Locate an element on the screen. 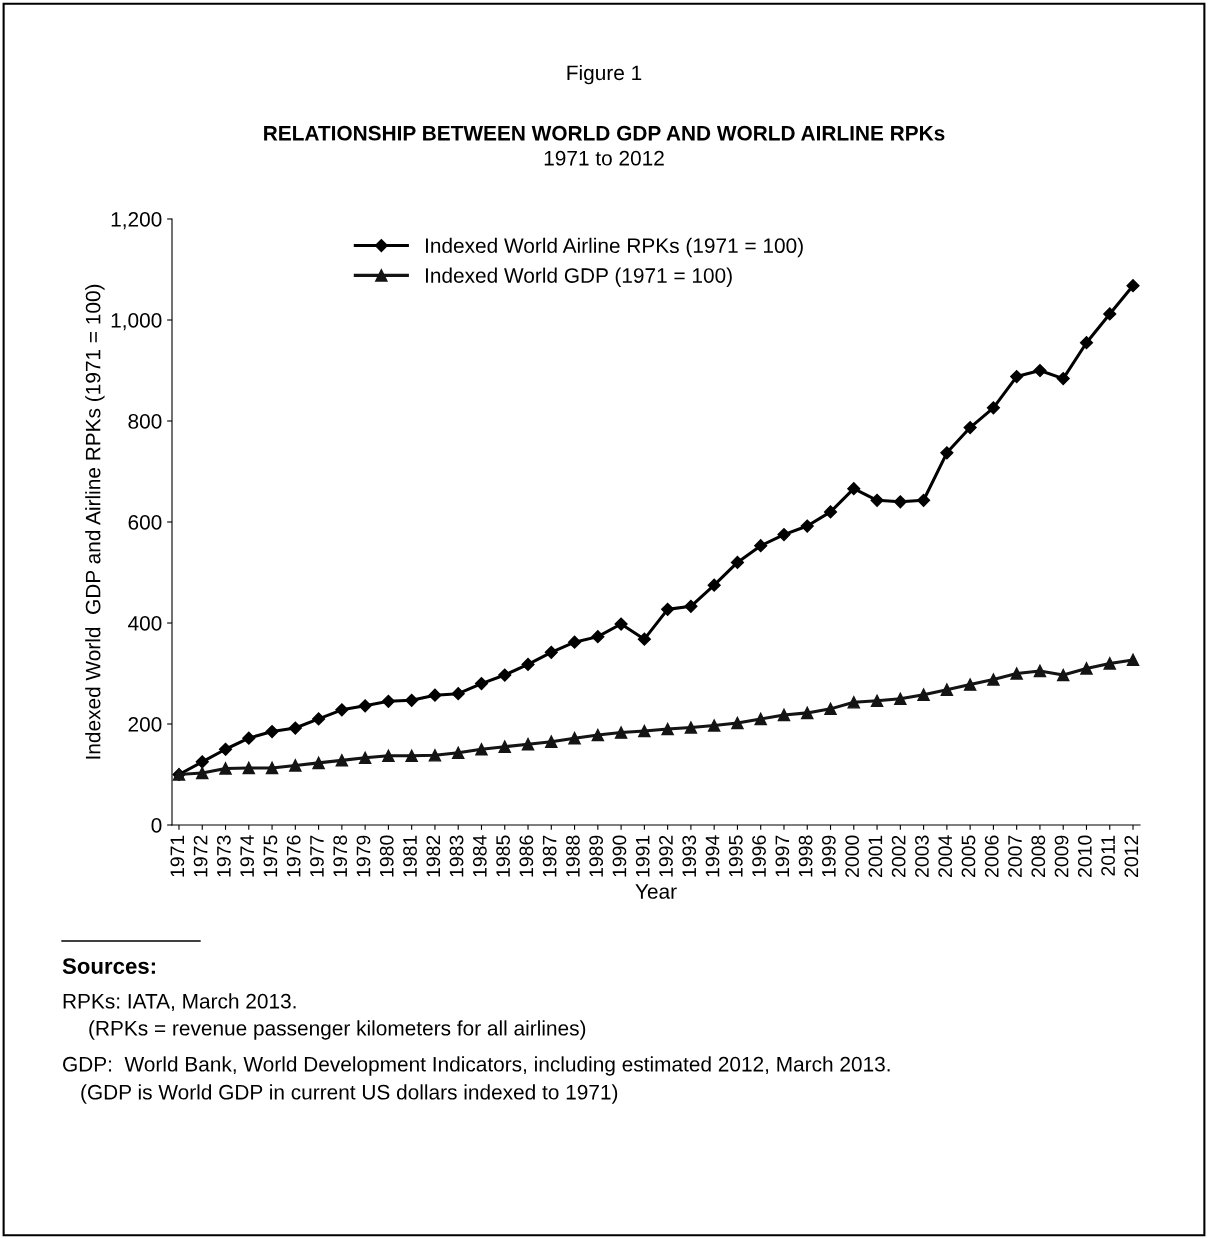 This screenshot has width=1208, height=1239. y-tick-label: 200 is located at coordinates (145, 724).